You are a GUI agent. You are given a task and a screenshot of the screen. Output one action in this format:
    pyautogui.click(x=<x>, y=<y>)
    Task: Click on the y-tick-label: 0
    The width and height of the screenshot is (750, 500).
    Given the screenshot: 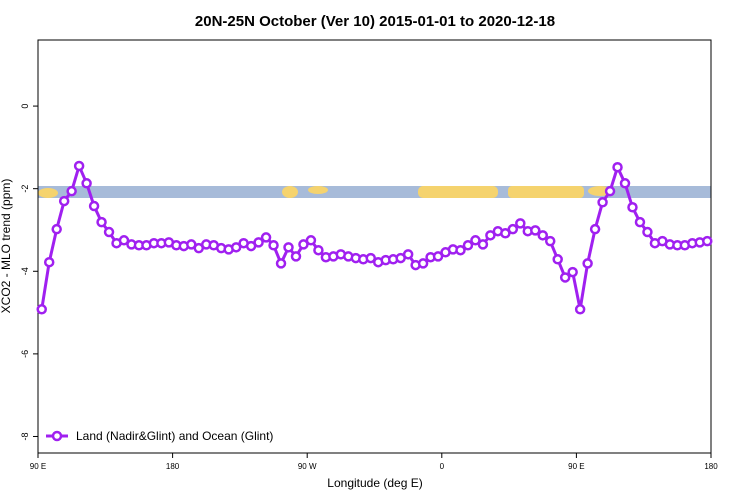 What is the action you would take?
    pyautogui.click(x=25, y=106)
    